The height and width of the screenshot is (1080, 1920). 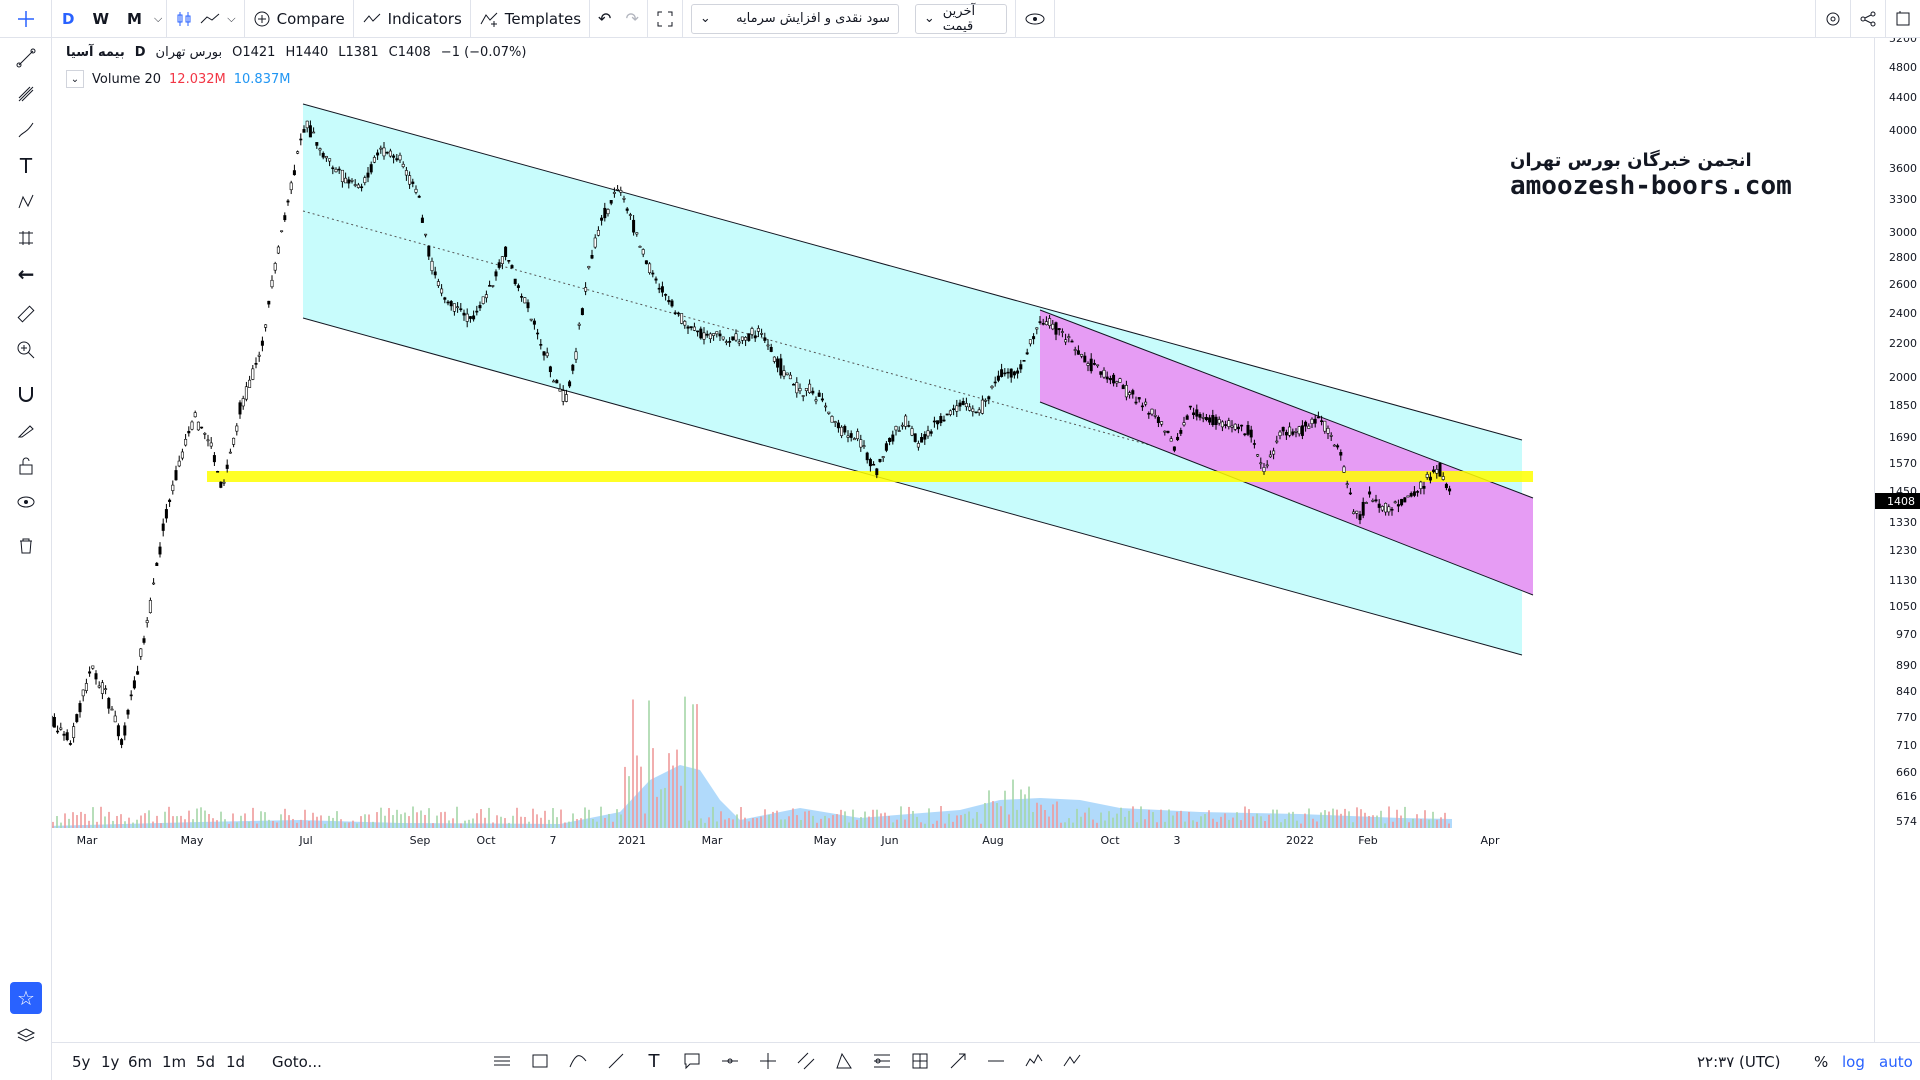 What do you see at coordinates (75, 79) in the screenshot?
I see `collapse-legend-button: ⌄` at bounding box center [75, 79].